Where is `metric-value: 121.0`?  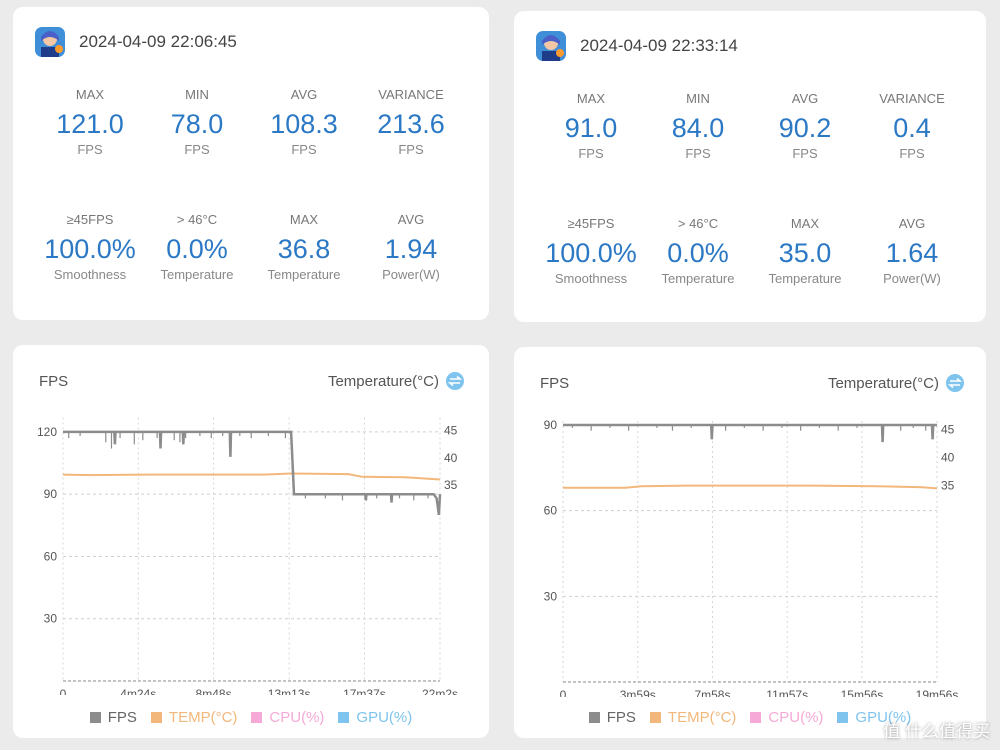 metric-value: 121.0 is located at coordinates (90, 124).